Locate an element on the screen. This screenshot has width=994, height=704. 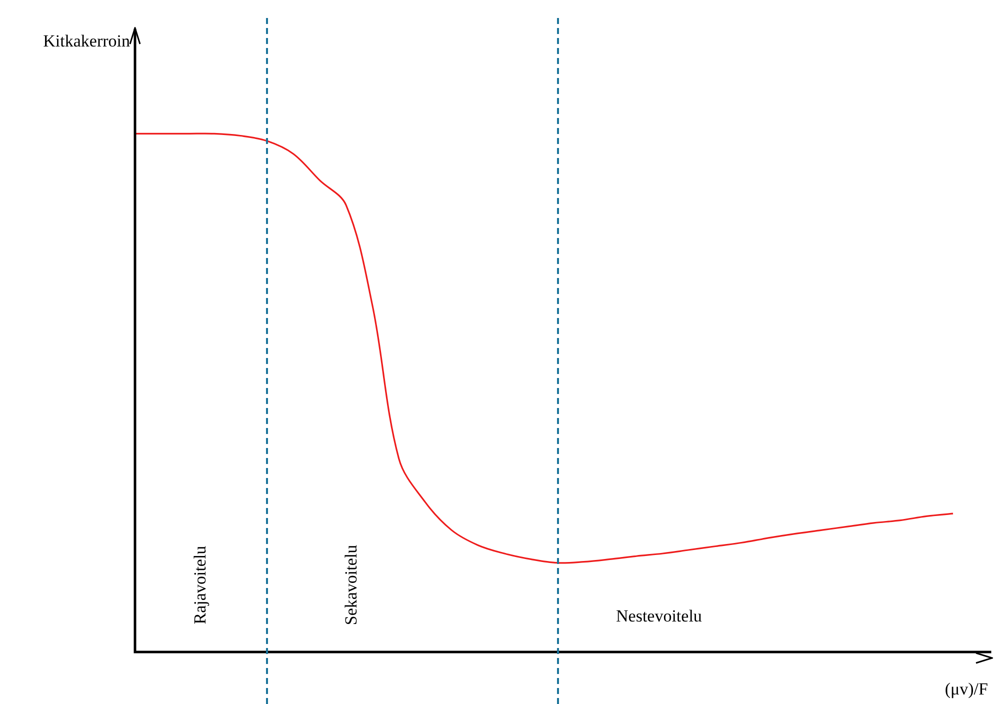
x-axis-title: (μv)/F is located at coordinates (966, 688).